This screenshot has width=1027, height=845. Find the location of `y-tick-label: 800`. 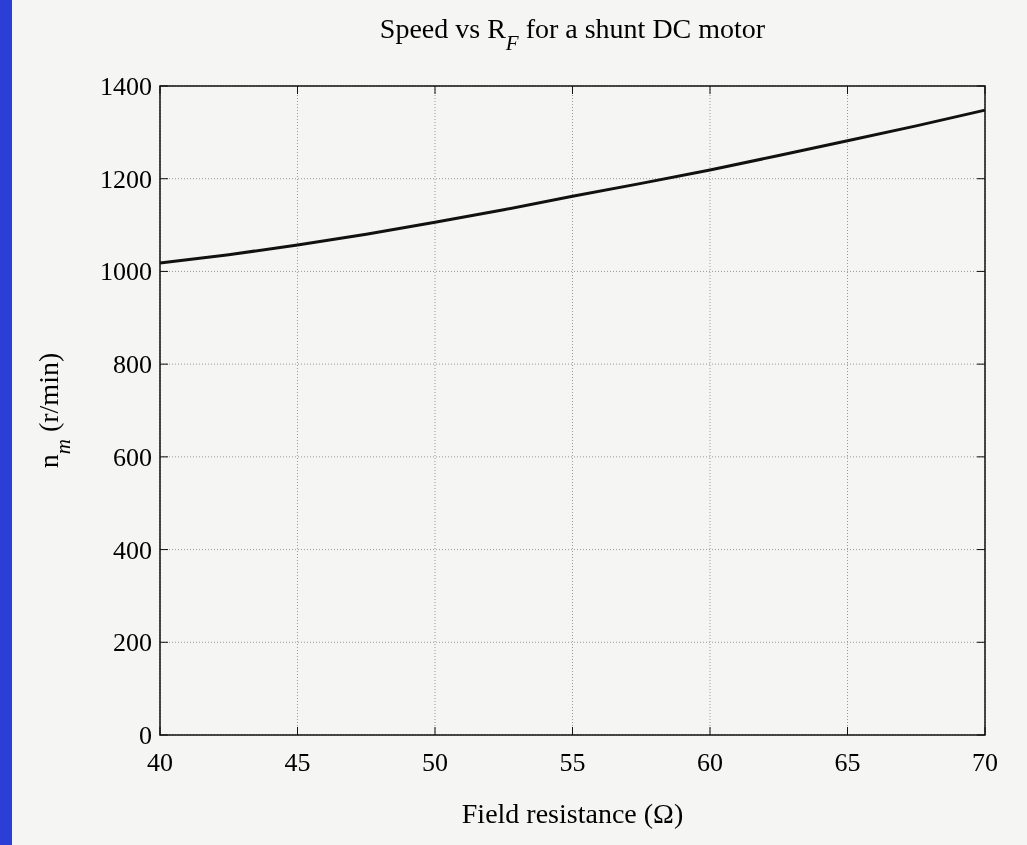

y-tick-label: 800 is located at coordinates (132, 365).